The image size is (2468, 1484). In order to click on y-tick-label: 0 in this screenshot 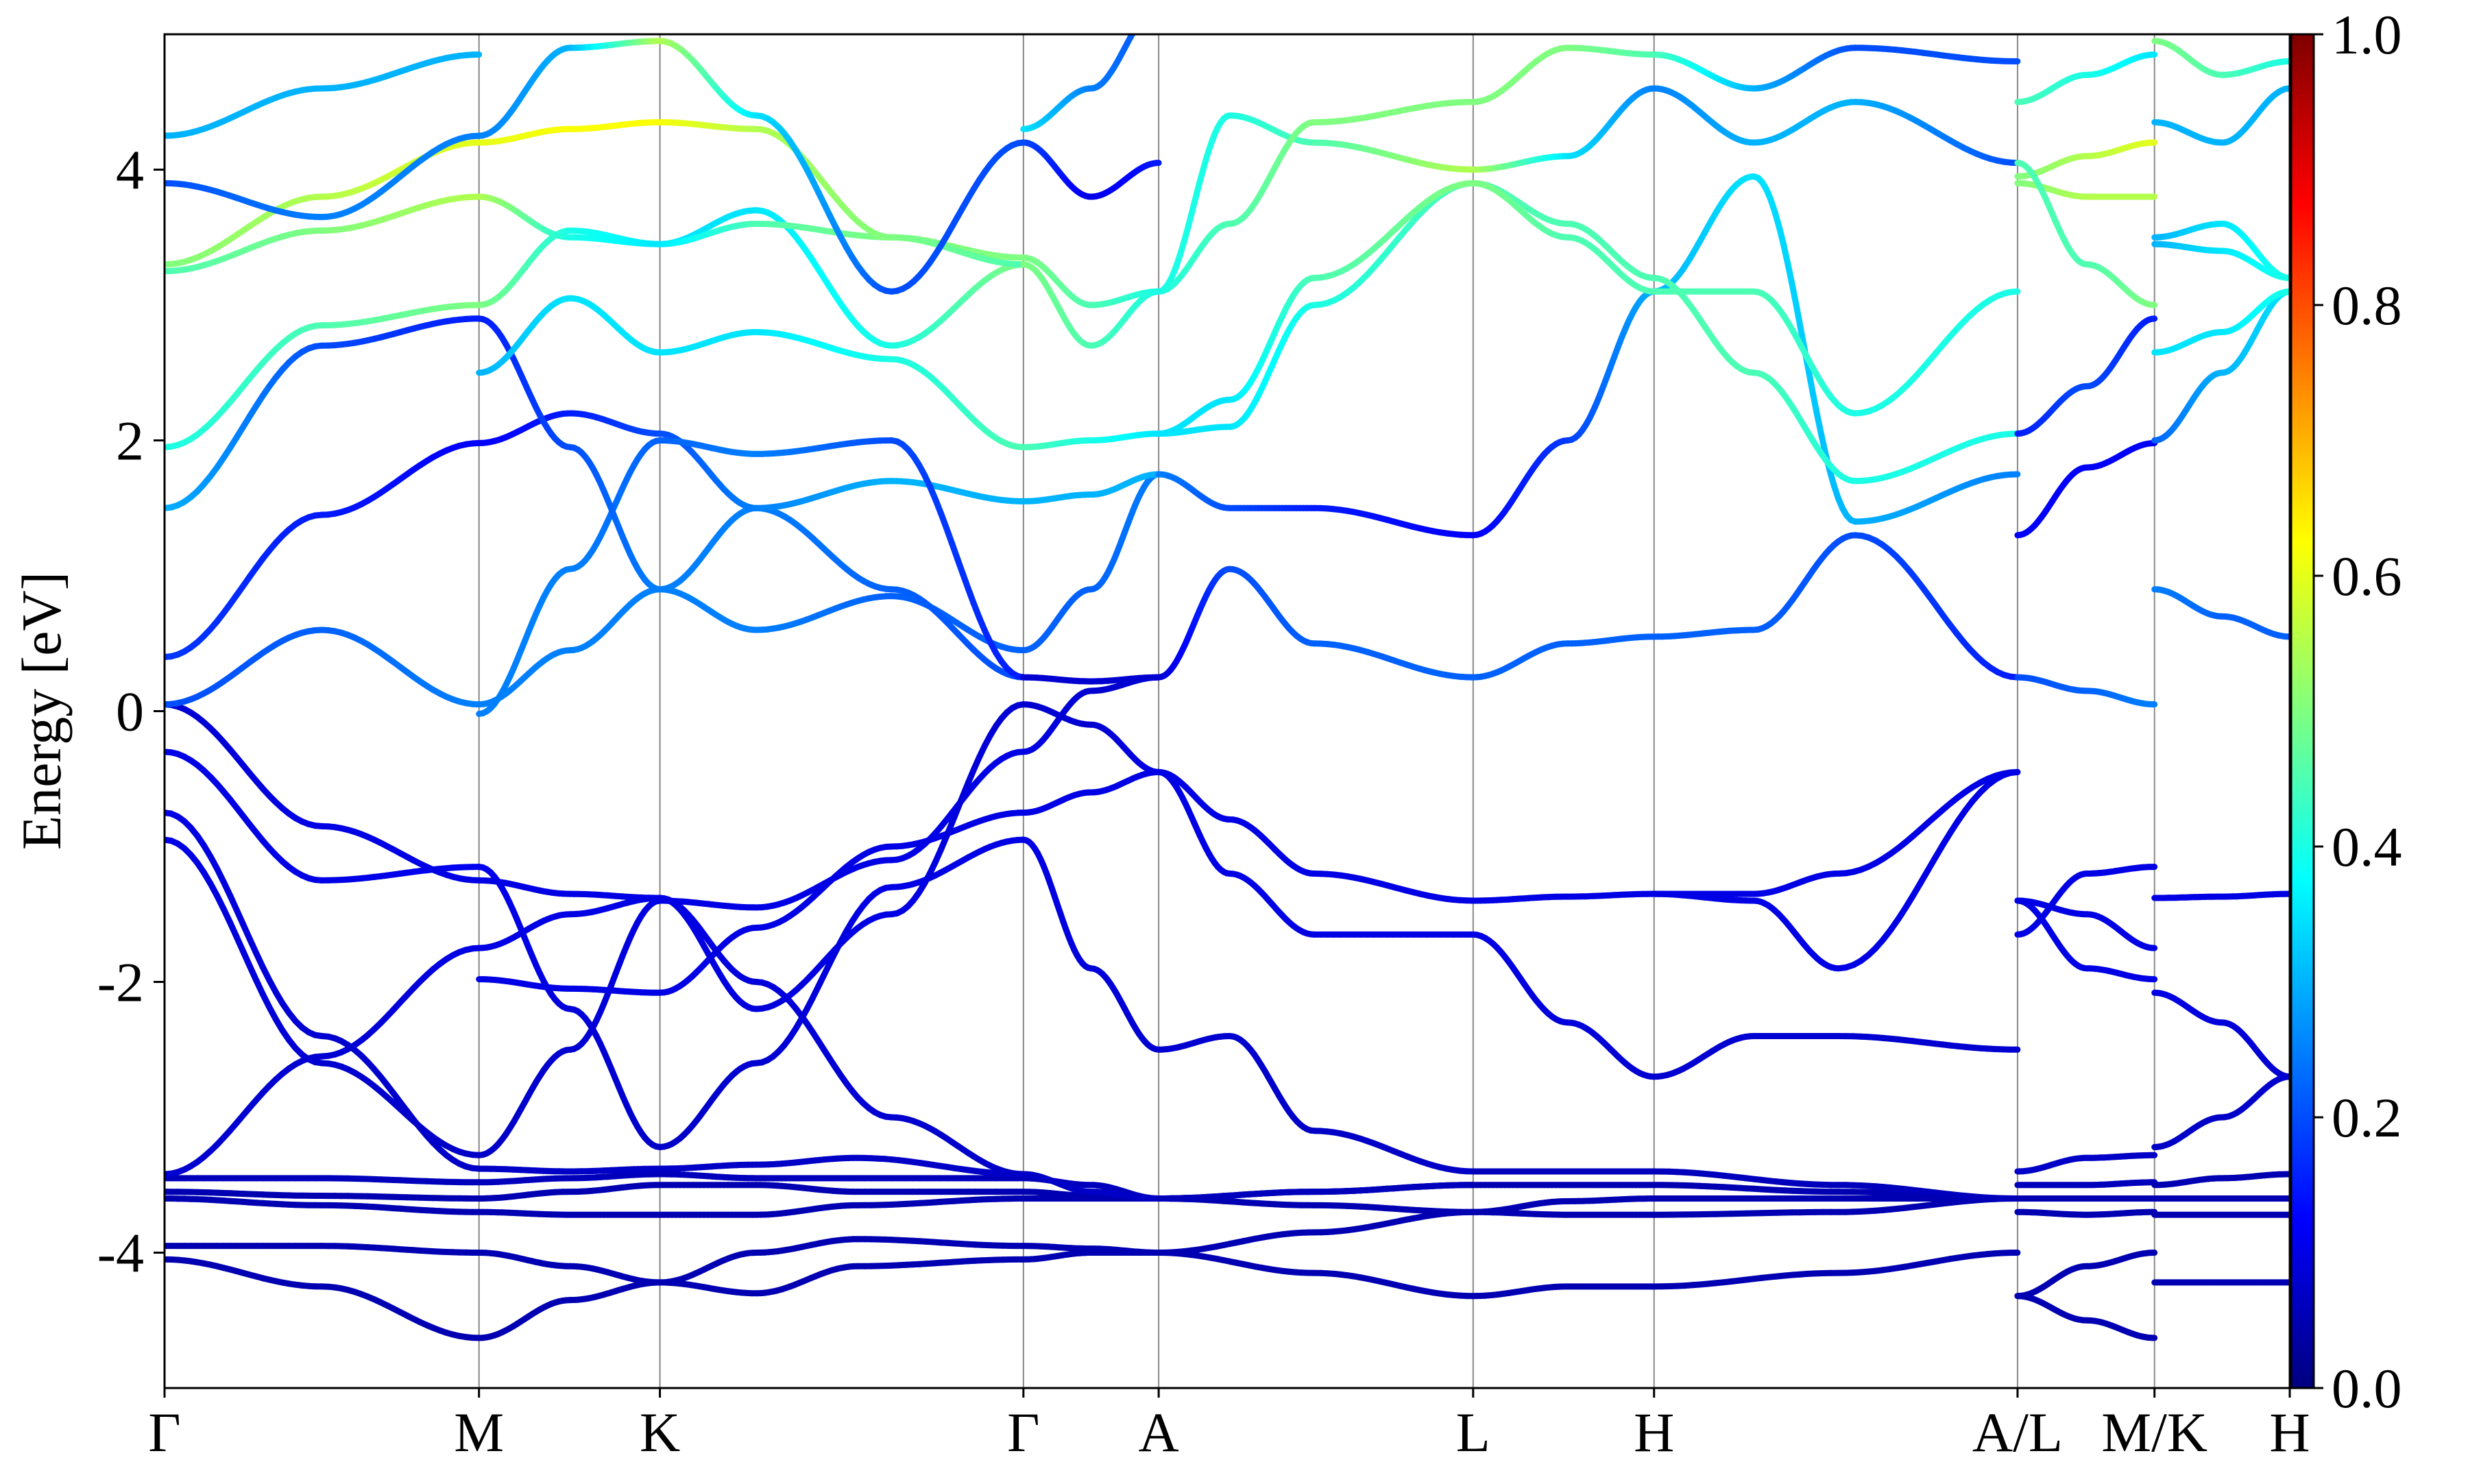, I will do `click(130, 712)`.